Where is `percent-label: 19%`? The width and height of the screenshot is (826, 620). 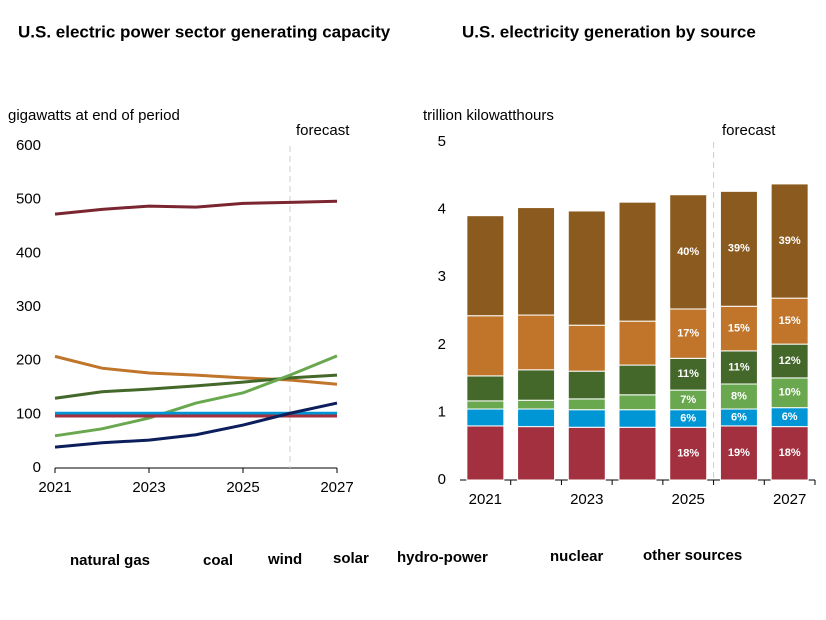 percent-label: 19% is located at coordinates (739, 453).